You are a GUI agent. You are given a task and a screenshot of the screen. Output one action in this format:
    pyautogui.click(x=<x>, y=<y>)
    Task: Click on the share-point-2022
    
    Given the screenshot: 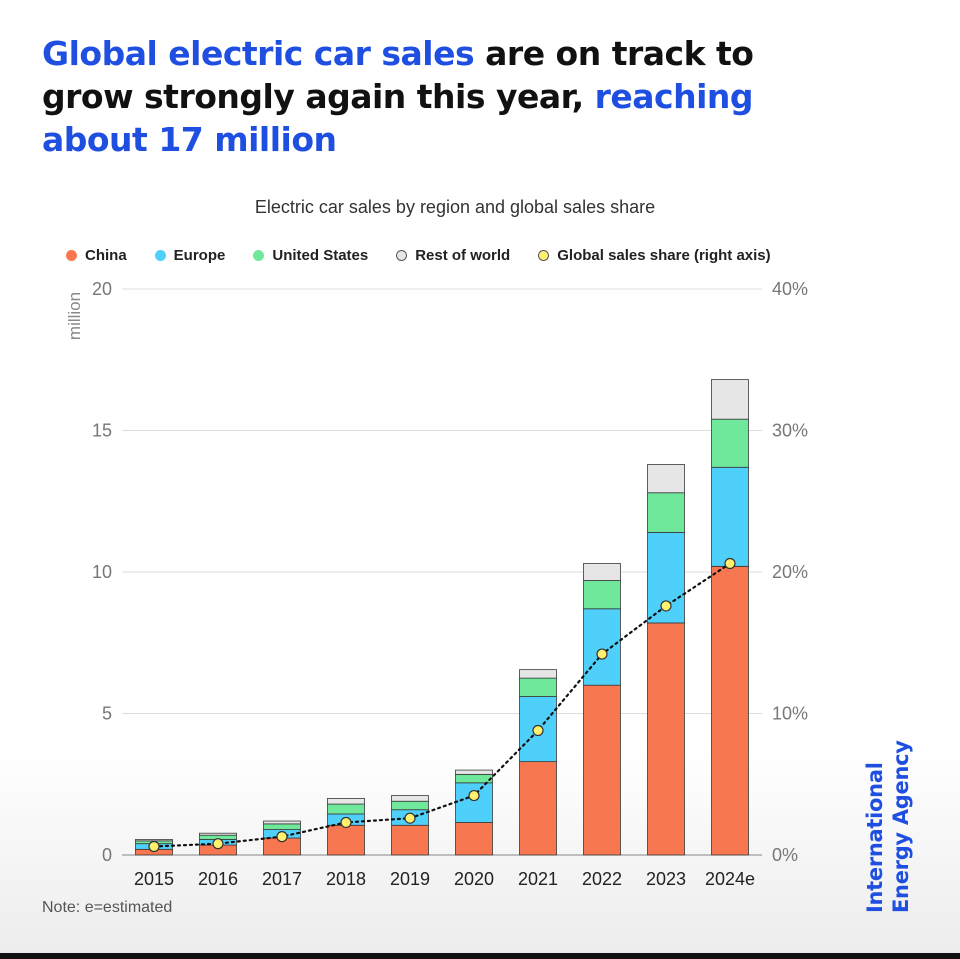 What is the action you would take?
    pyautogui.click(x=602, y=654)
    